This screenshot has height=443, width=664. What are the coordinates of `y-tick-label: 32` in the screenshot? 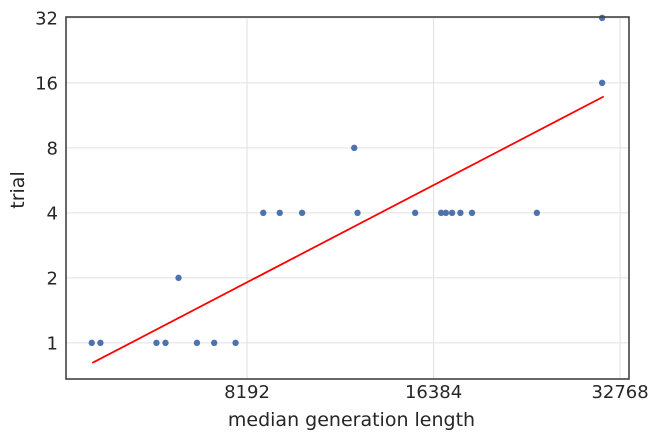 It's located at (46, 18).